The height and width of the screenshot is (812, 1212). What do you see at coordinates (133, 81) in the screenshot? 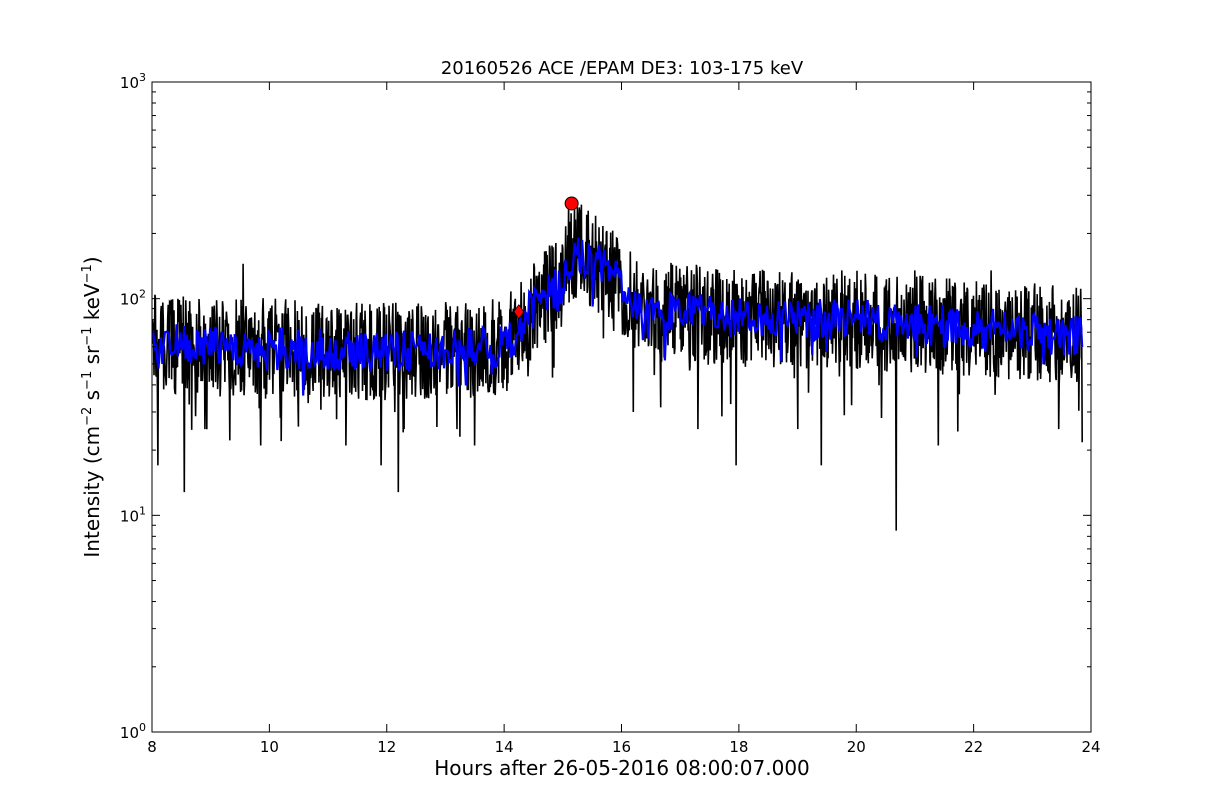
I see `y-tick-label: 10³` at bounding box center [133, 81].